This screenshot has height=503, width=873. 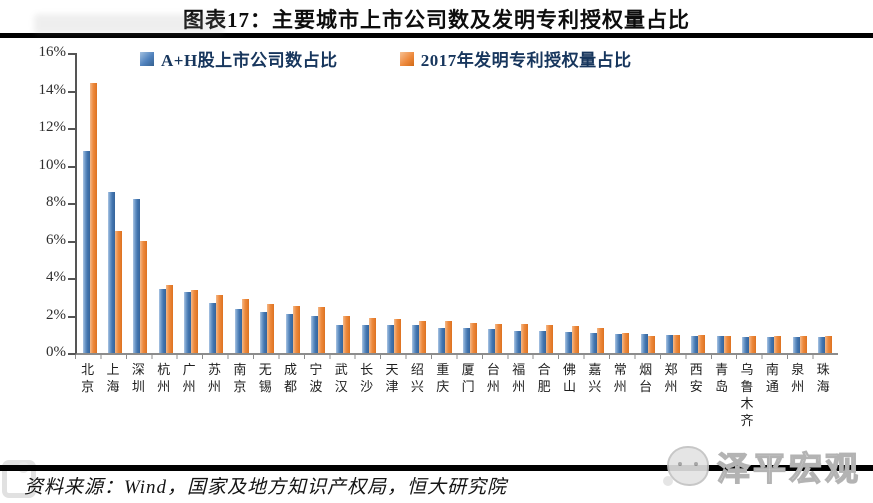 What do you see at coordinates (340, 338) in the screenshot?
I see `bar-listed-share-武汉` at bounding box center [340, 338].